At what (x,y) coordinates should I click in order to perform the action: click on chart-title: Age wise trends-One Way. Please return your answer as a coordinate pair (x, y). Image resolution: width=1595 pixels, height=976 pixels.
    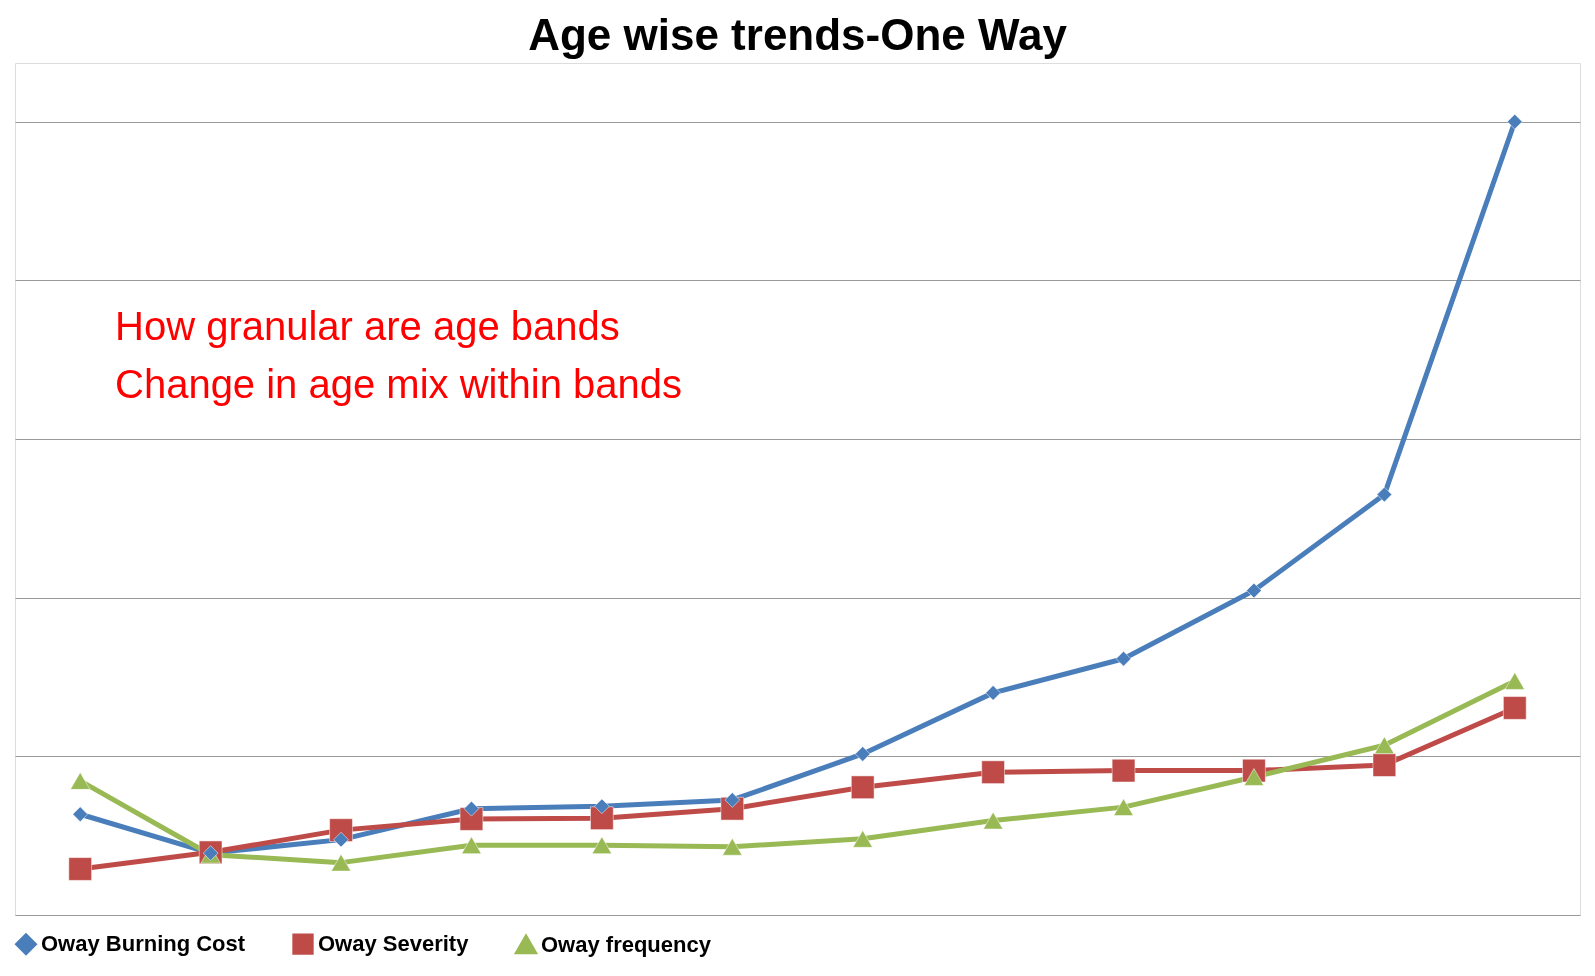
    Looking at the image, I should click on (798, 34).